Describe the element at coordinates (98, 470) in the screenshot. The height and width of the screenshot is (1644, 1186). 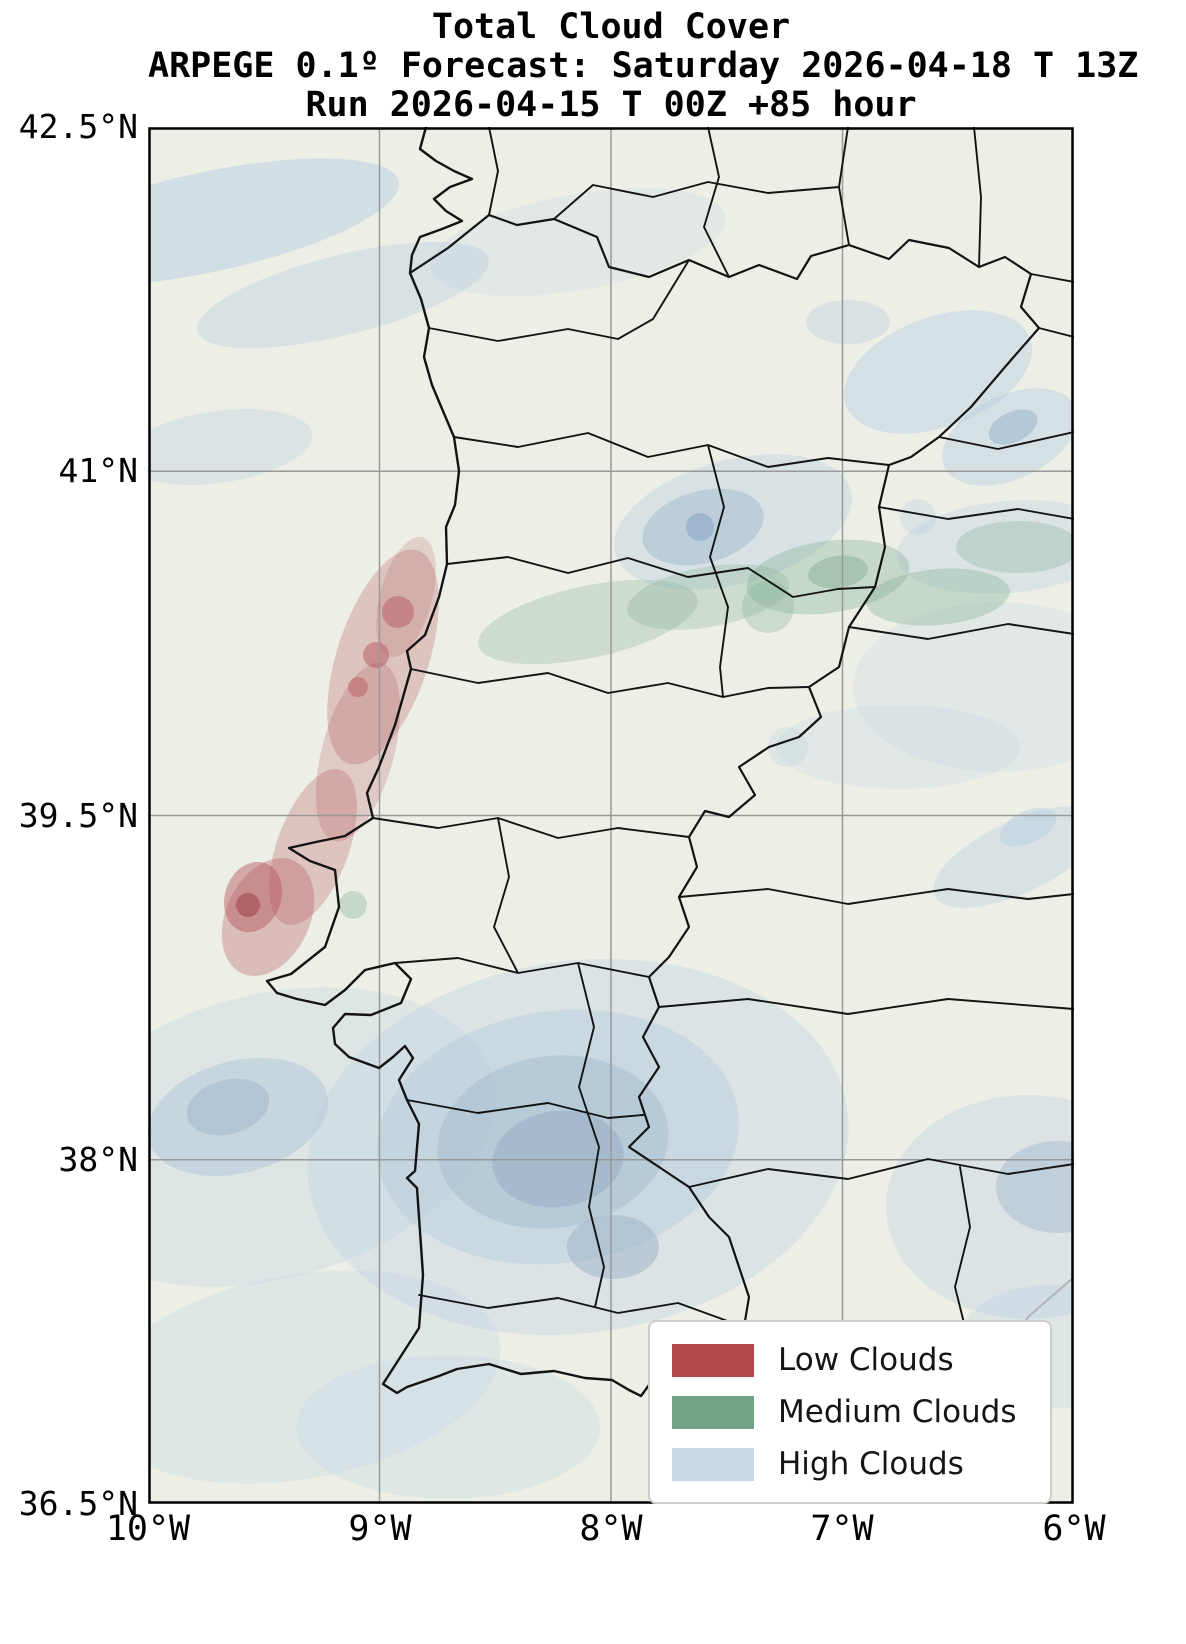
I see `y-axis-label-41n: 41°N` at that location.